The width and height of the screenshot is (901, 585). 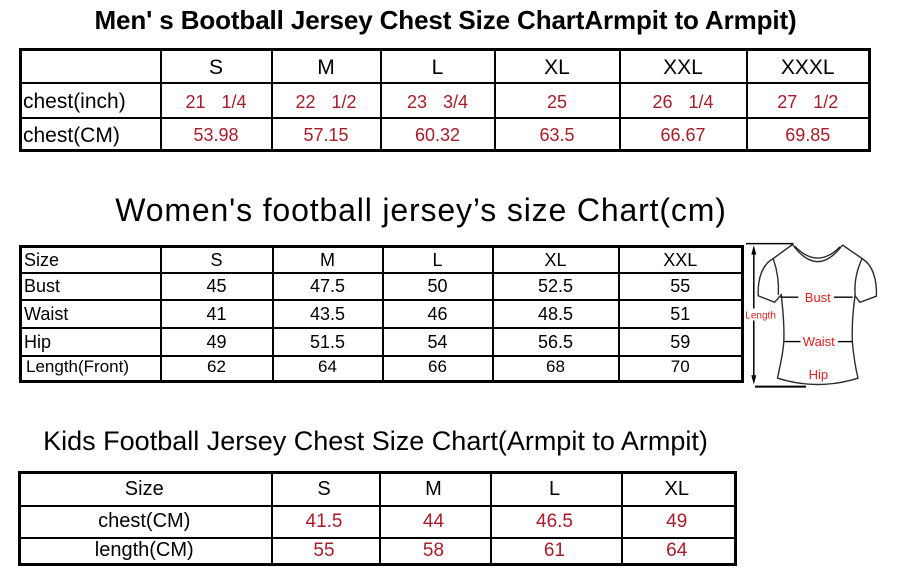 What do you see at coordinates (760, 316) in the screenshot?
I see `svg-text: Length` at bounding box center [760, 316].